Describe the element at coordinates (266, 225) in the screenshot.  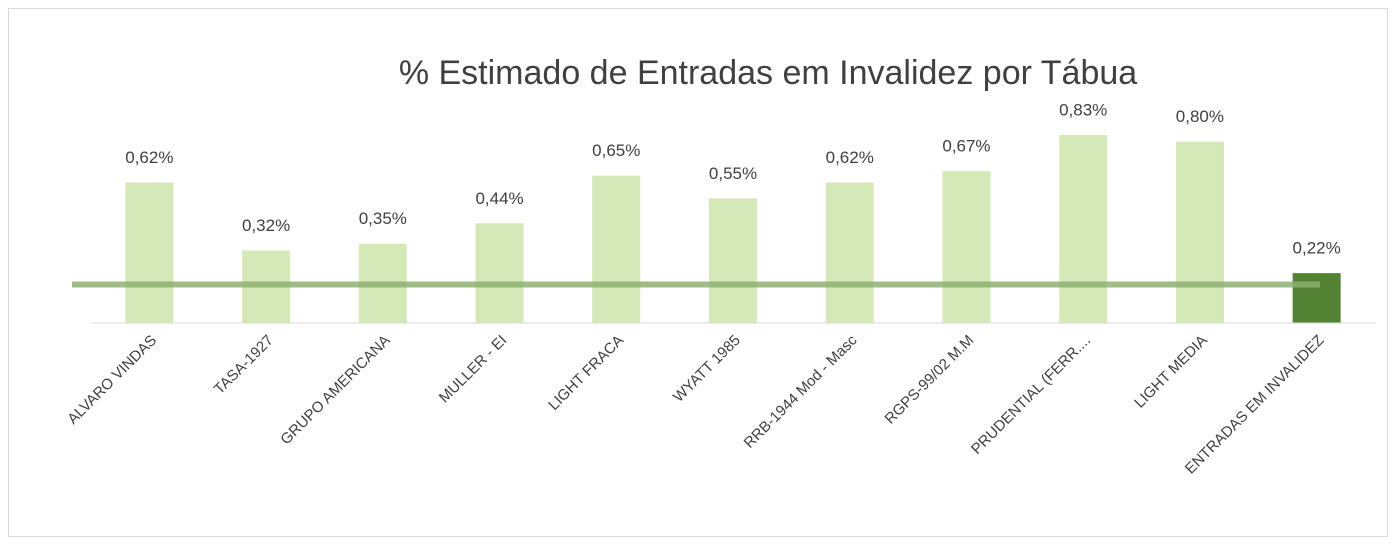
I see `data-label: 0,32%` at that location.